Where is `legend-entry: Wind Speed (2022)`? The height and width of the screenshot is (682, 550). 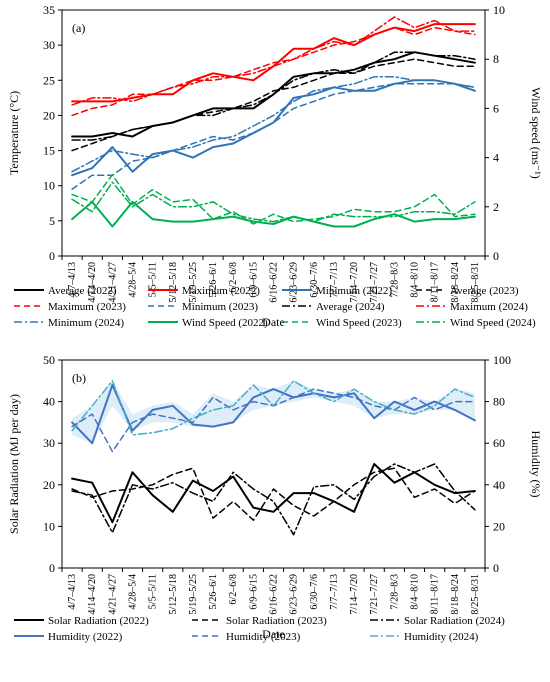
legend-entry: Wind Speed (2022) is located at coordinates (225, 323).